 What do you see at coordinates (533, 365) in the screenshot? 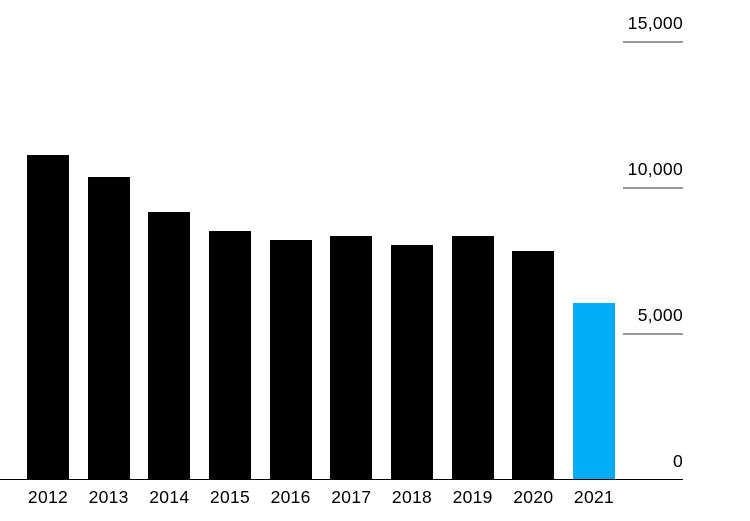
I see `bar-2020` at bounding box center [533, 365].